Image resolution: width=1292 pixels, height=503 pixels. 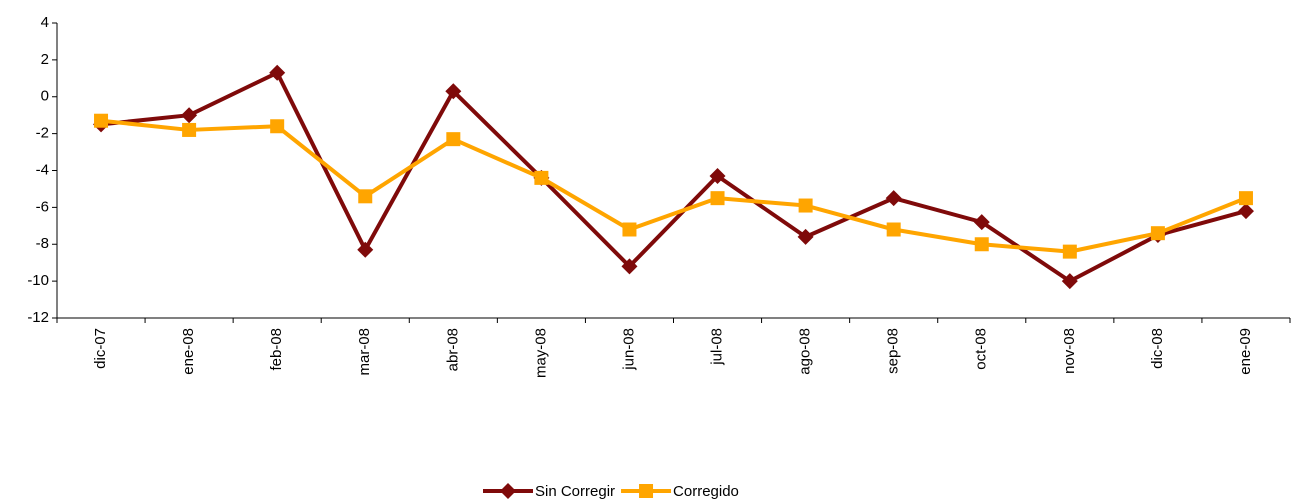 I want to click on legend-label: Sin Corregir, so click(x=575, y=491).